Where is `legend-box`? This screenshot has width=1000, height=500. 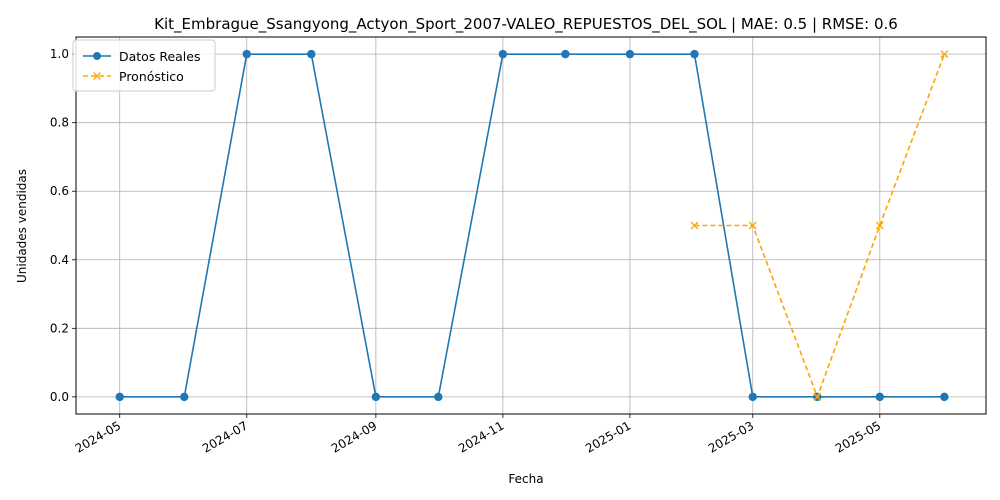
legend-box is located at coordinates (144, 65).